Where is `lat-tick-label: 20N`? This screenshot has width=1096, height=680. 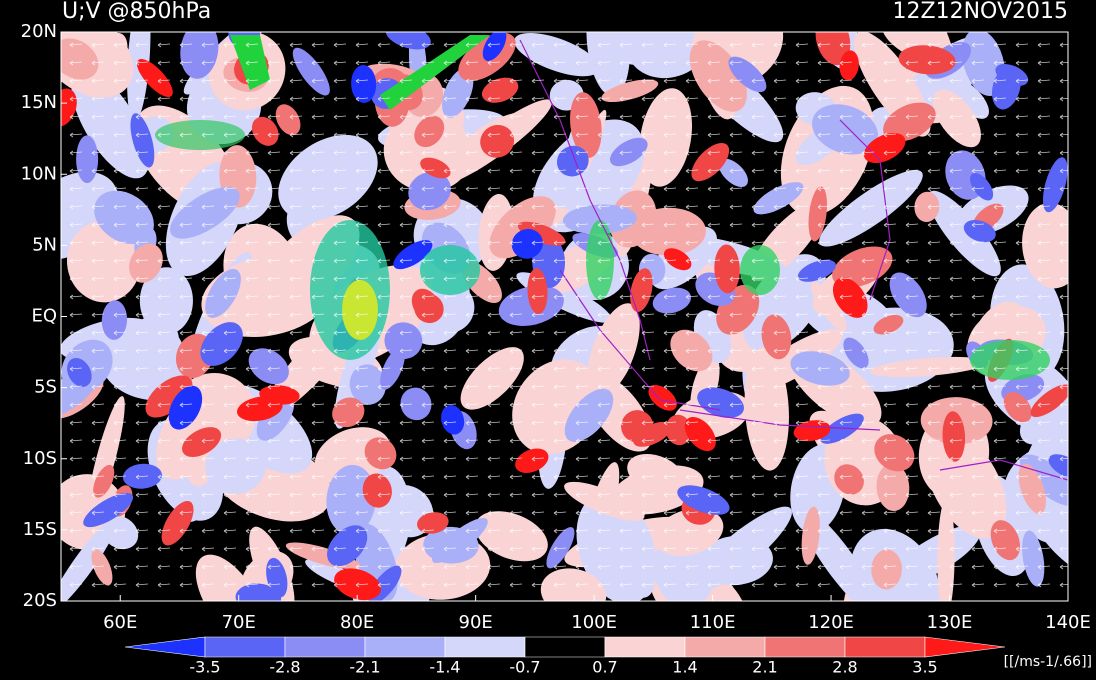 lat-tick-label: 20N is located at coordinates (39, 31).